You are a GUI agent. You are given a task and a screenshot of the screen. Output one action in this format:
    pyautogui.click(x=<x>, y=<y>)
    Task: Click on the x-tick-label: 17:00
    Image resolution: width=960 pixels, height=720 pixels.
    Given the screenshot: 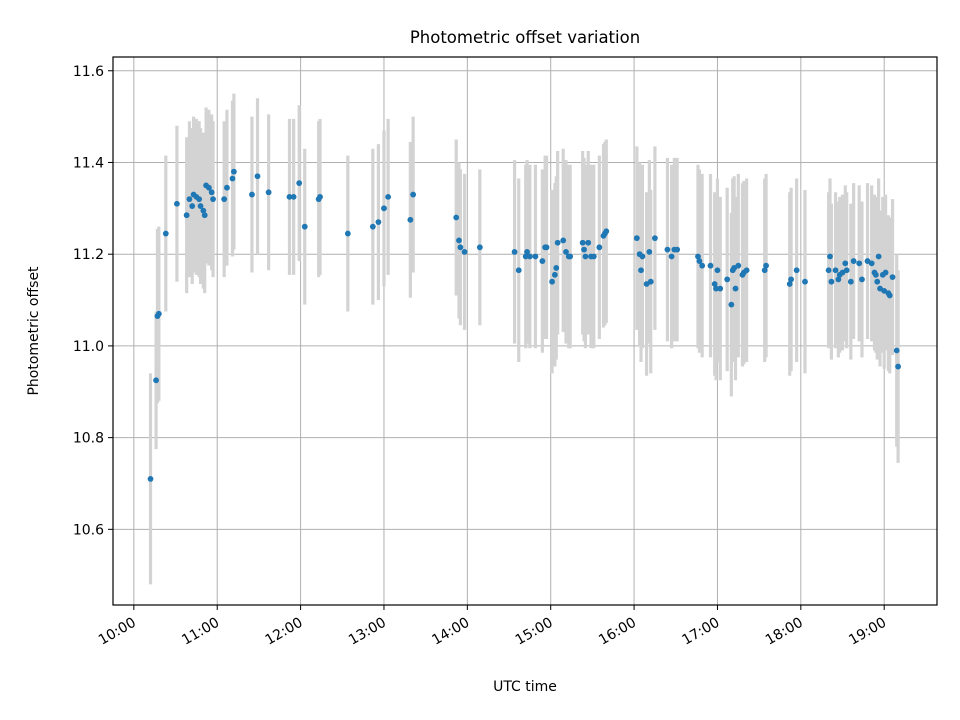 What is the action you would take?
    pyautogui.click(x=700, y=632)
    